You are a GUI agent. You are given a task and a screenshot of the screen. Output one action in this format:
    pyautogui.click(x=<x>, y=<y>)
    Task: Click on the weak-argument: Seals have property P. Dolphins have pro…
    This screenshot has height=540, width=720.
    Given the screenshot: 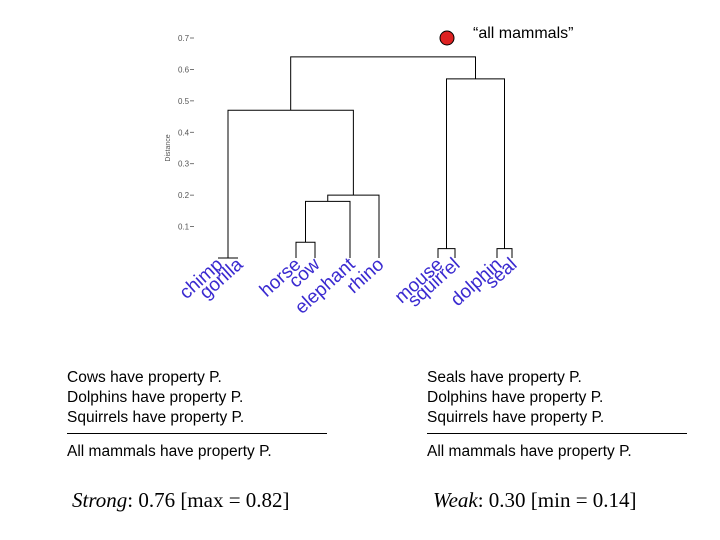 What is the action you would take?
    pyautogui.click(x=557, y=415)
    